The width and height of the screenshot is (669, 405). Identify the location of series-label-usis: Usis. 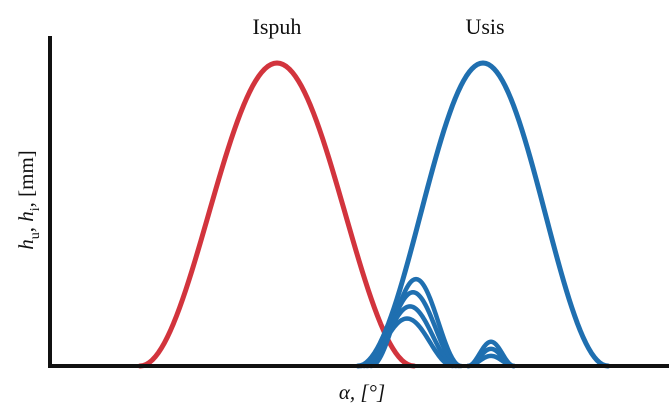
(484, 26).